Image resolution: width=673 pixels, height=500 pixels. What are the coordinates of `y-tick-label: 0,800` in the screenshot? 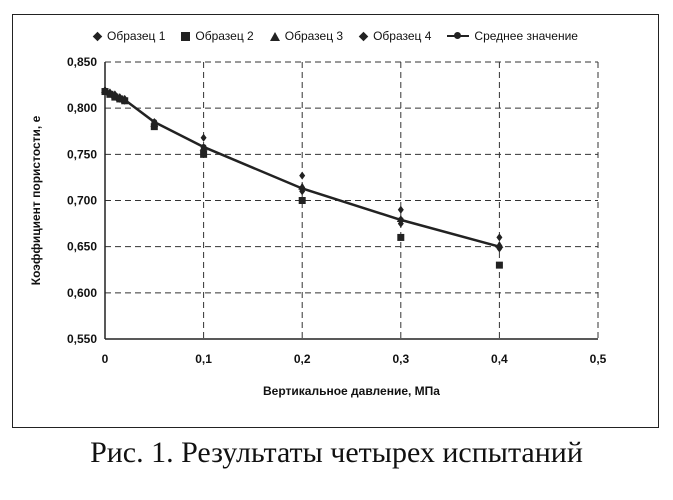 It's located at (82, 108).